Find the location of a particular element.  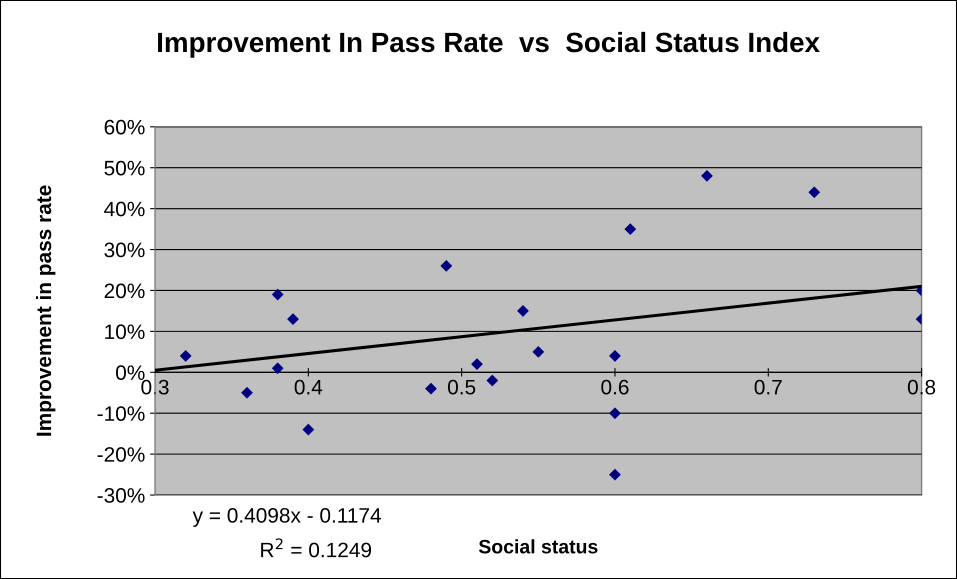

y-tick-label: -20% is located at coordinates (121, 454).